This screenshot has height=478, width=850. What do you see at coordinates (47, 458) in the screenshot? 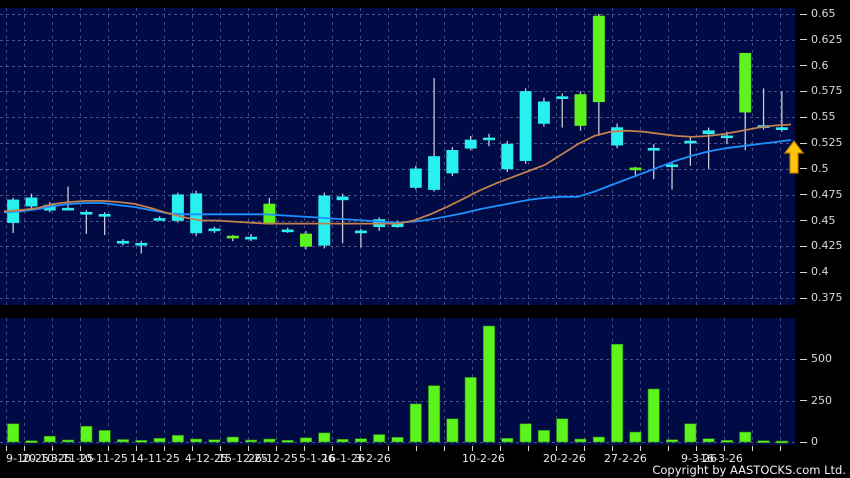
I see `date-tick-label: 20-10-25` at bounding box center [47, 458].